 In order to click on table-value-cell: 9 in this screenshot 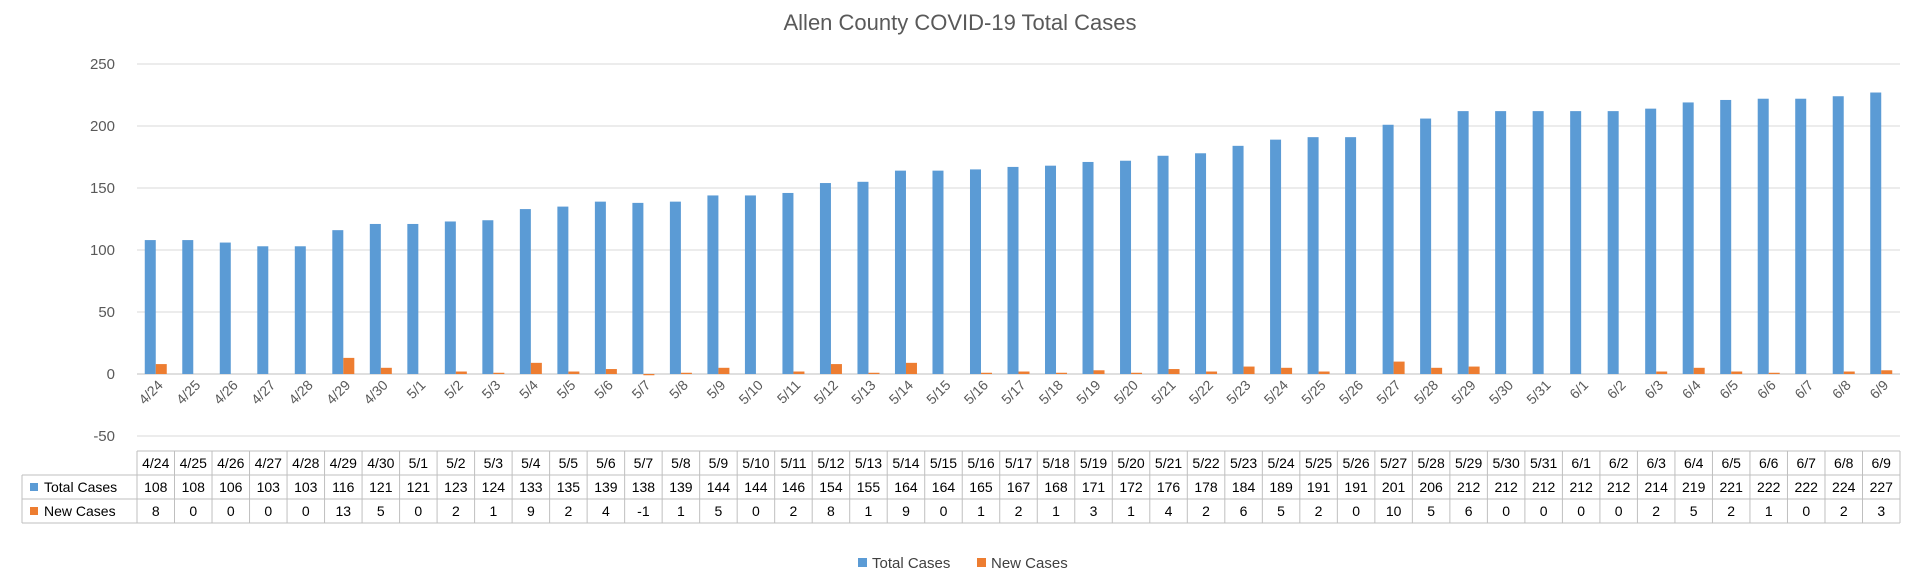, I will do `click(906, 511)`.